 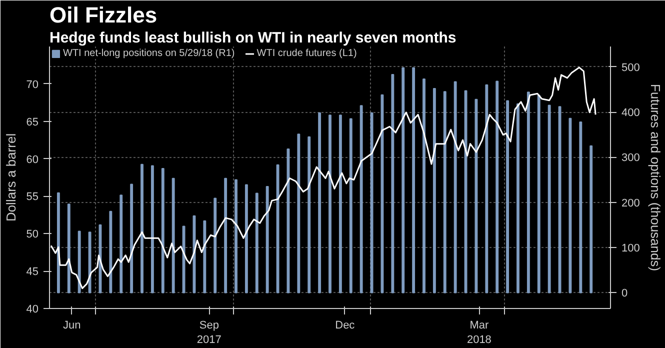 What do you see at coordinates (479, 333) in the screenshot?
I see `x-tick-label: Mar 2018` at bounding box center [479, 333].